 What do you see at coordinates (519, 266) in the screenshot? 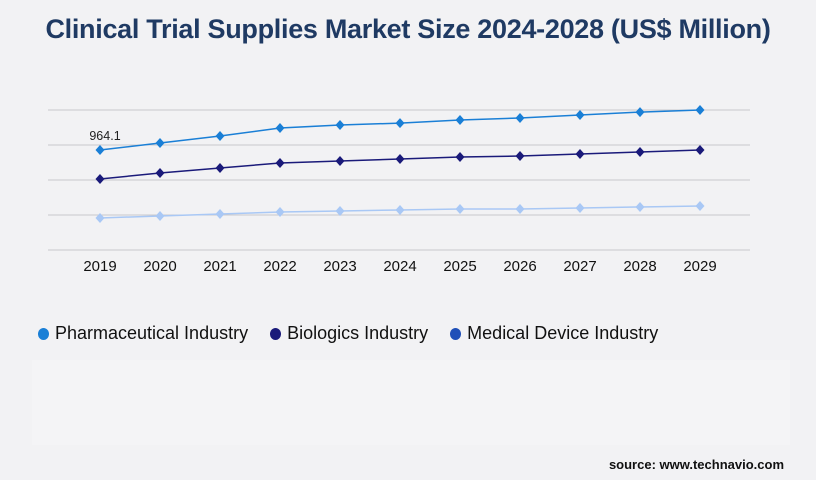
I see `x-tick-label: 2026` at bounding box center [519, 266].